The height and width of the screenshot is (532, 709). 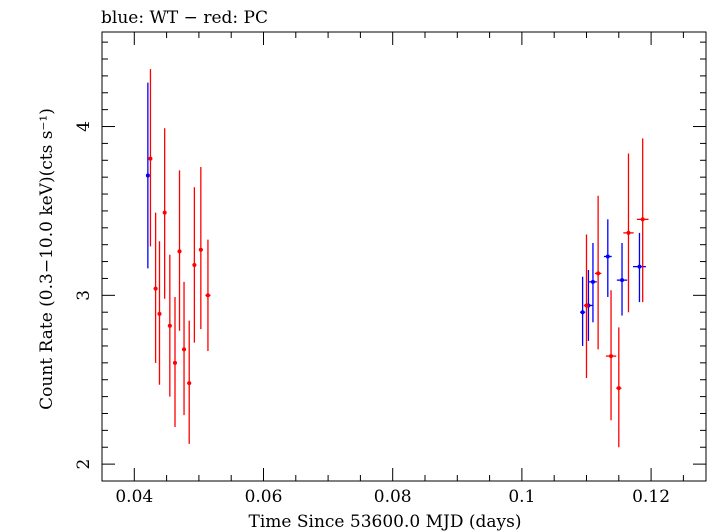 What do you see at coordinates (47, 259) in the screenshot?
I see `y-axis-label: Count Rate (0.3−10.0 keV)(cts s⁻¹)` at bounding box center [47, 259].